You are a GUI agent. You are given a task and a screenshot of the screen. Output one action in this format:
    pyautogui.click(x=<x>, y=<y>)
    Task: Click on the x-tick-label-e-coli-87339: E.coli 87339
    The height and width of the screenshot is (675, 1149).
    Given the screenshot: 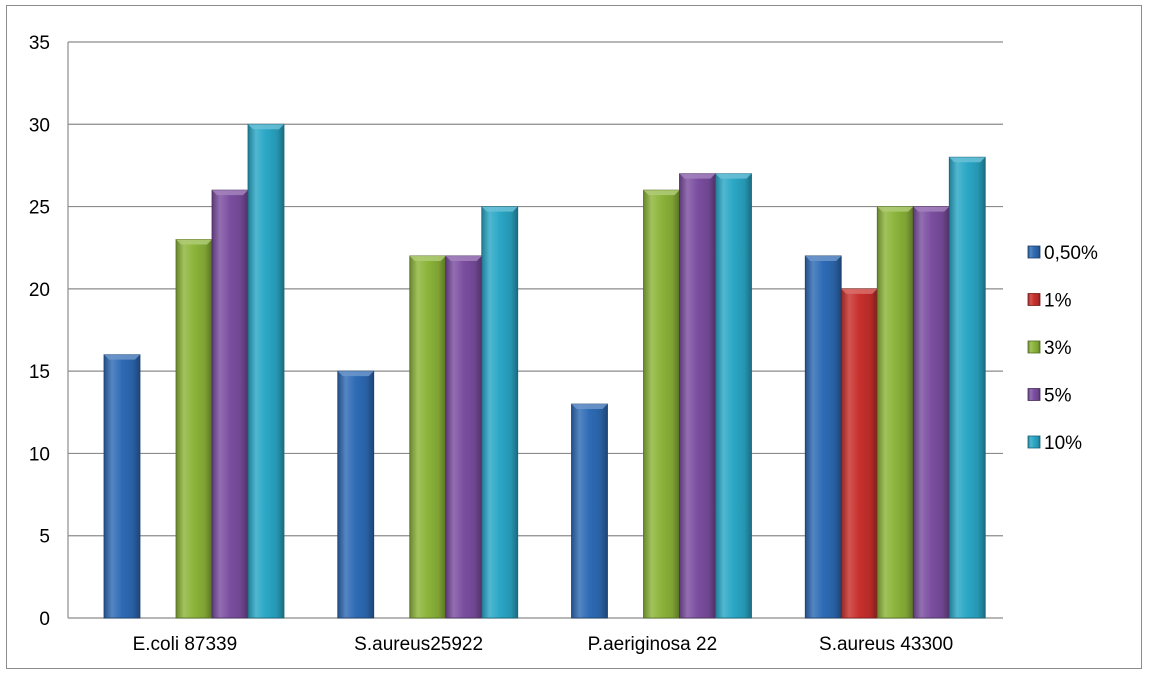 What is the action you would take?
    pyautogui.click(x=185, y=644)
    